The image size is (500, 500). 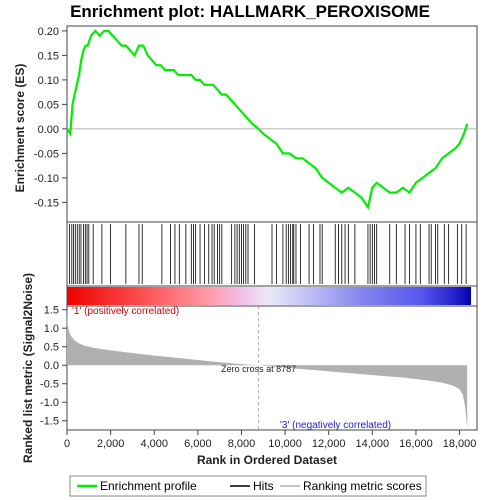 What do you see at coordinates (362, 486) in the screenshot?
I see `legend-metric-label: Ranking metric scores` at bounding box center [362, 486].